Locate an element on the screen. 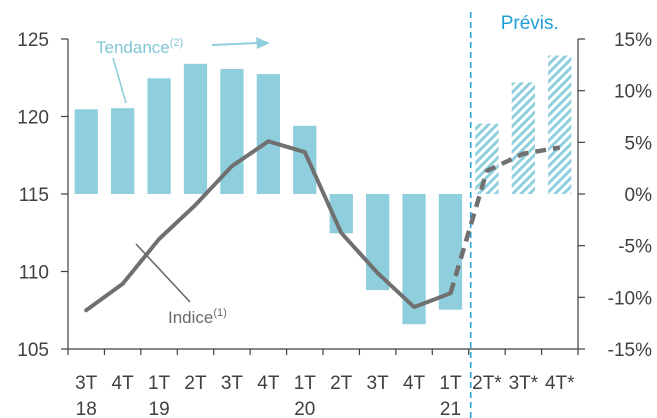  tendance-arrowhead is located at coordinates (263, 43).